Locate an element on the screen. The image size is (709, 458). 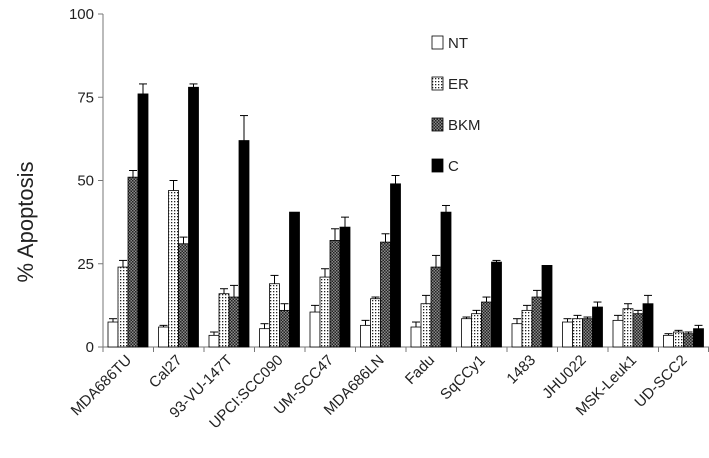
legend-item-nt: NT is located at coordinates (449, 43).